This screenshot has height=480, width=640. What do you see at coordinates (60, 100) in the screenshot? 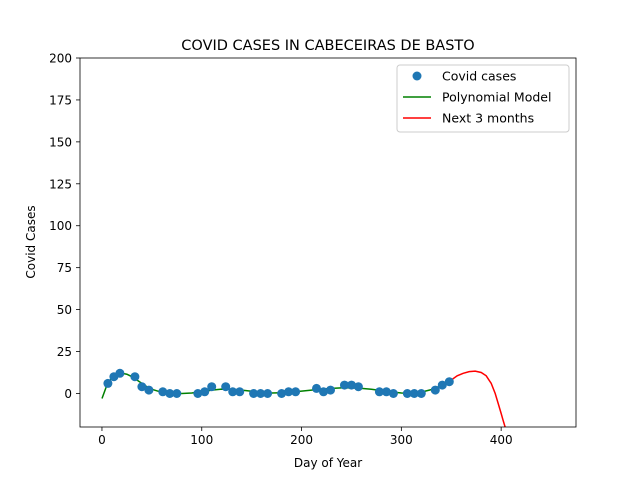
I see `y-tick-label: 175` at bounding box center [60, 100].